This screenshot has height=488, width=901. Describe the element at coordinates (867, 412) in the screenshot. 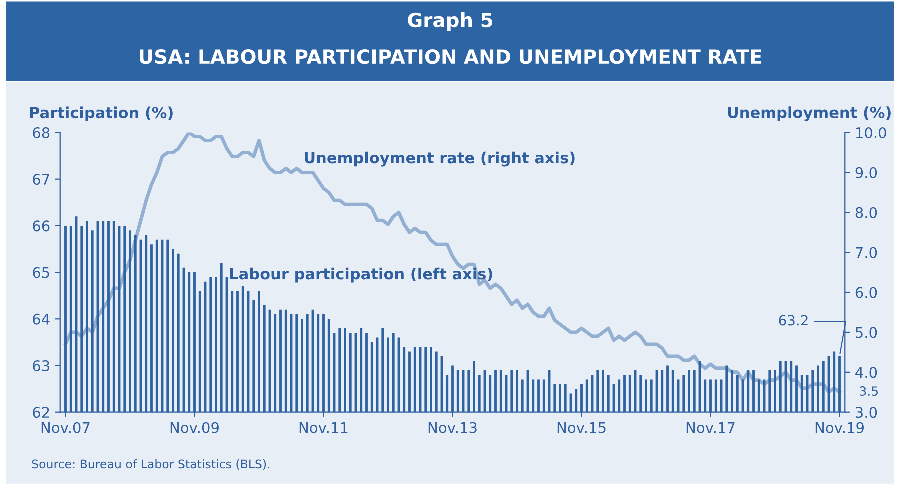

I see `y2-tick-label: 3.0` at that location.